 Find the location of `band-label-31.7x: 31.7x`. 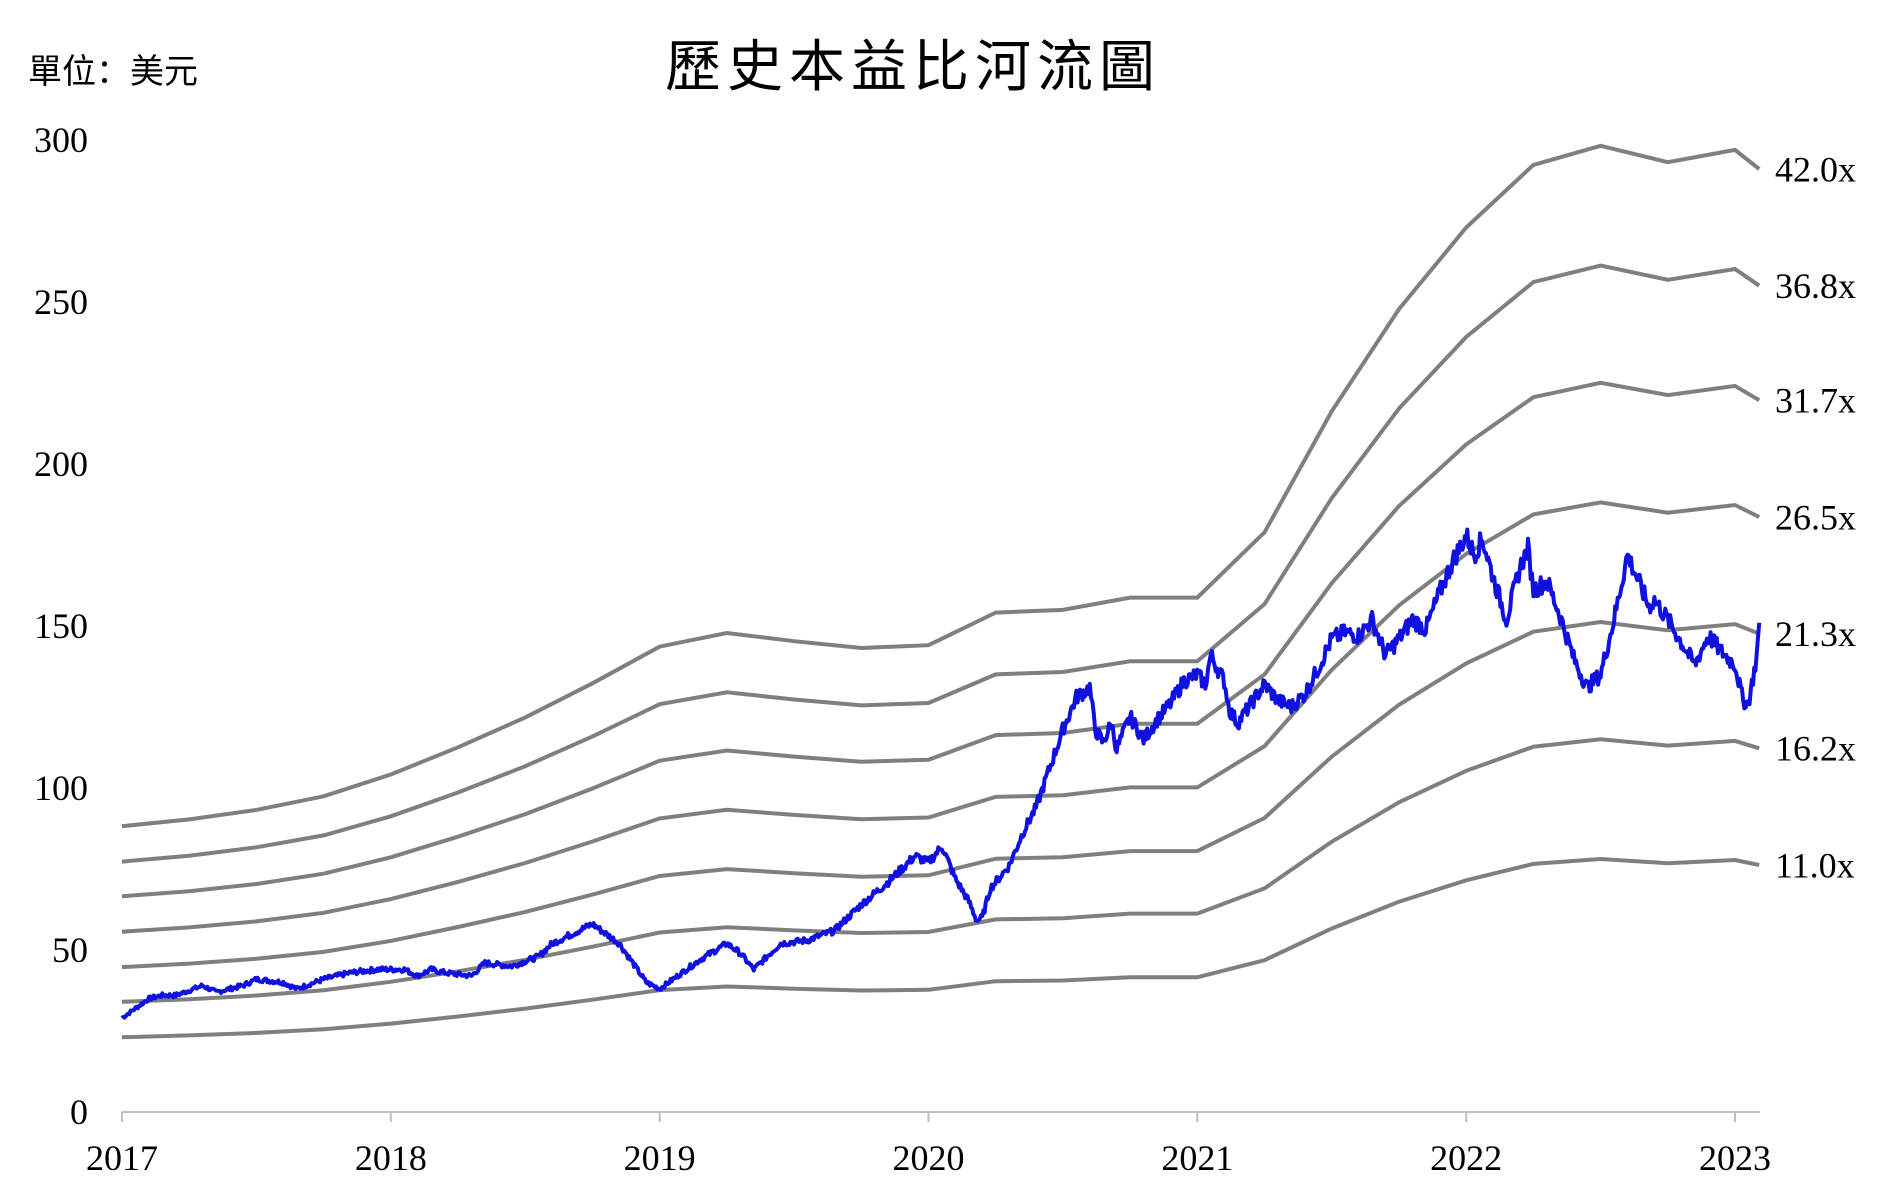

band-label-31.7x: 31.7x is located at coordinates (1815, 400).